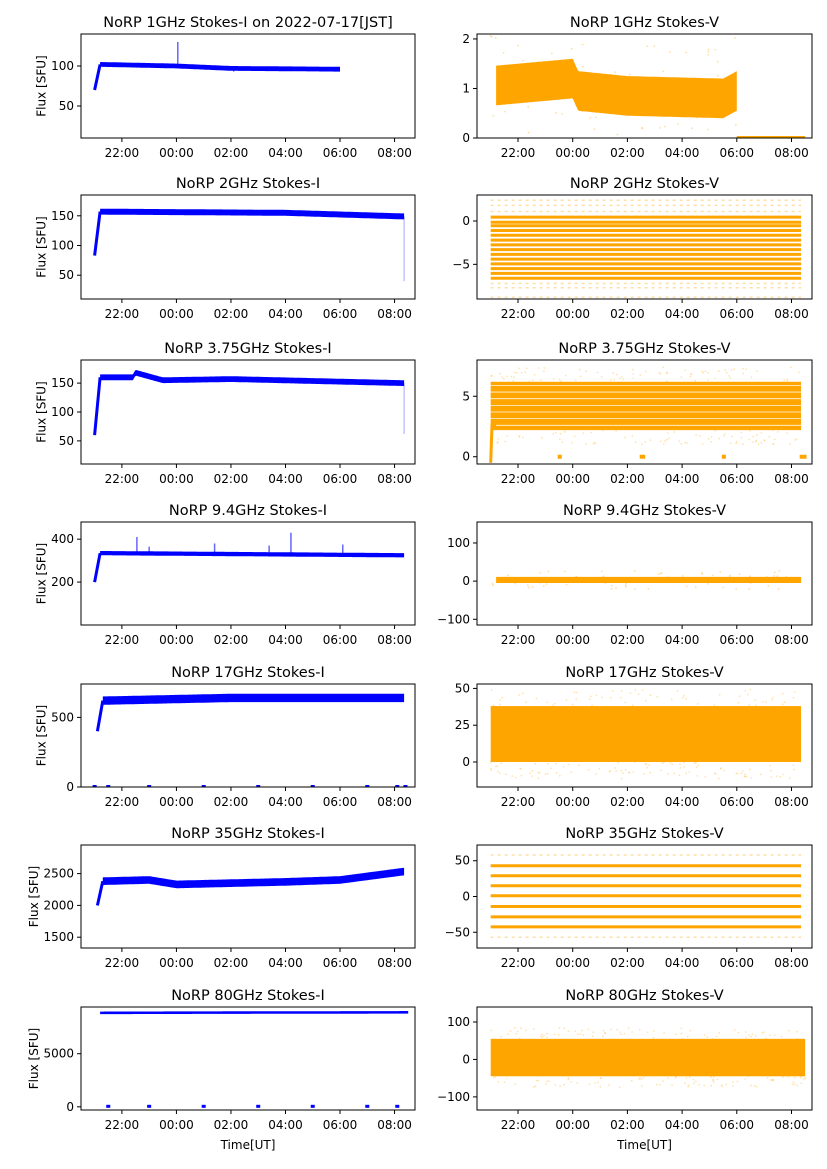 This screenshot has height=1169, width=827. What do you see at coordinates (682, 153) in the screenshot?
I see `x-tick-label: 04:00` at bounding box center [682, 153].